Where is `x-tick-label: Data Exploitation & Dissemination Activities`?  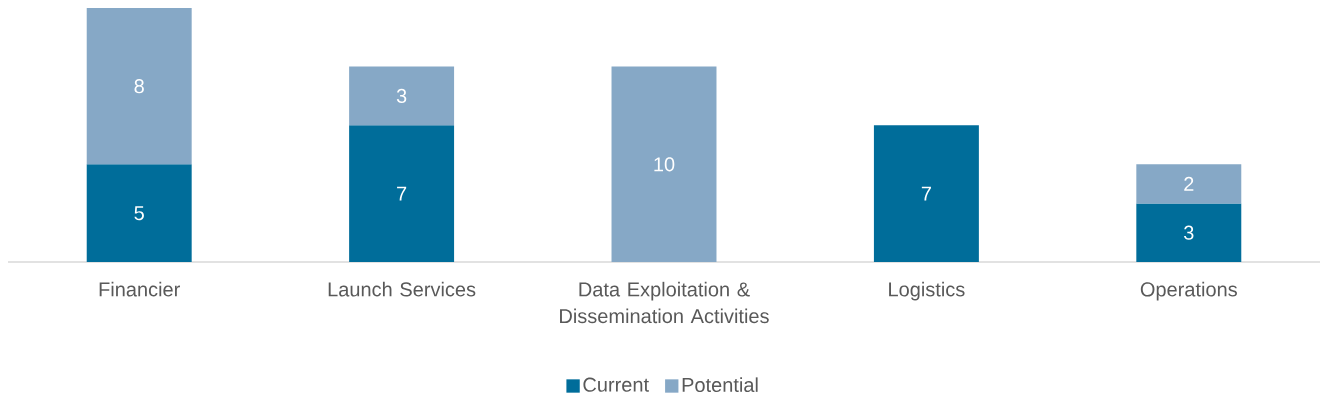 x-tick-label: Data Exploitation & Dissemination Activities is located at coordinates (664, 302).